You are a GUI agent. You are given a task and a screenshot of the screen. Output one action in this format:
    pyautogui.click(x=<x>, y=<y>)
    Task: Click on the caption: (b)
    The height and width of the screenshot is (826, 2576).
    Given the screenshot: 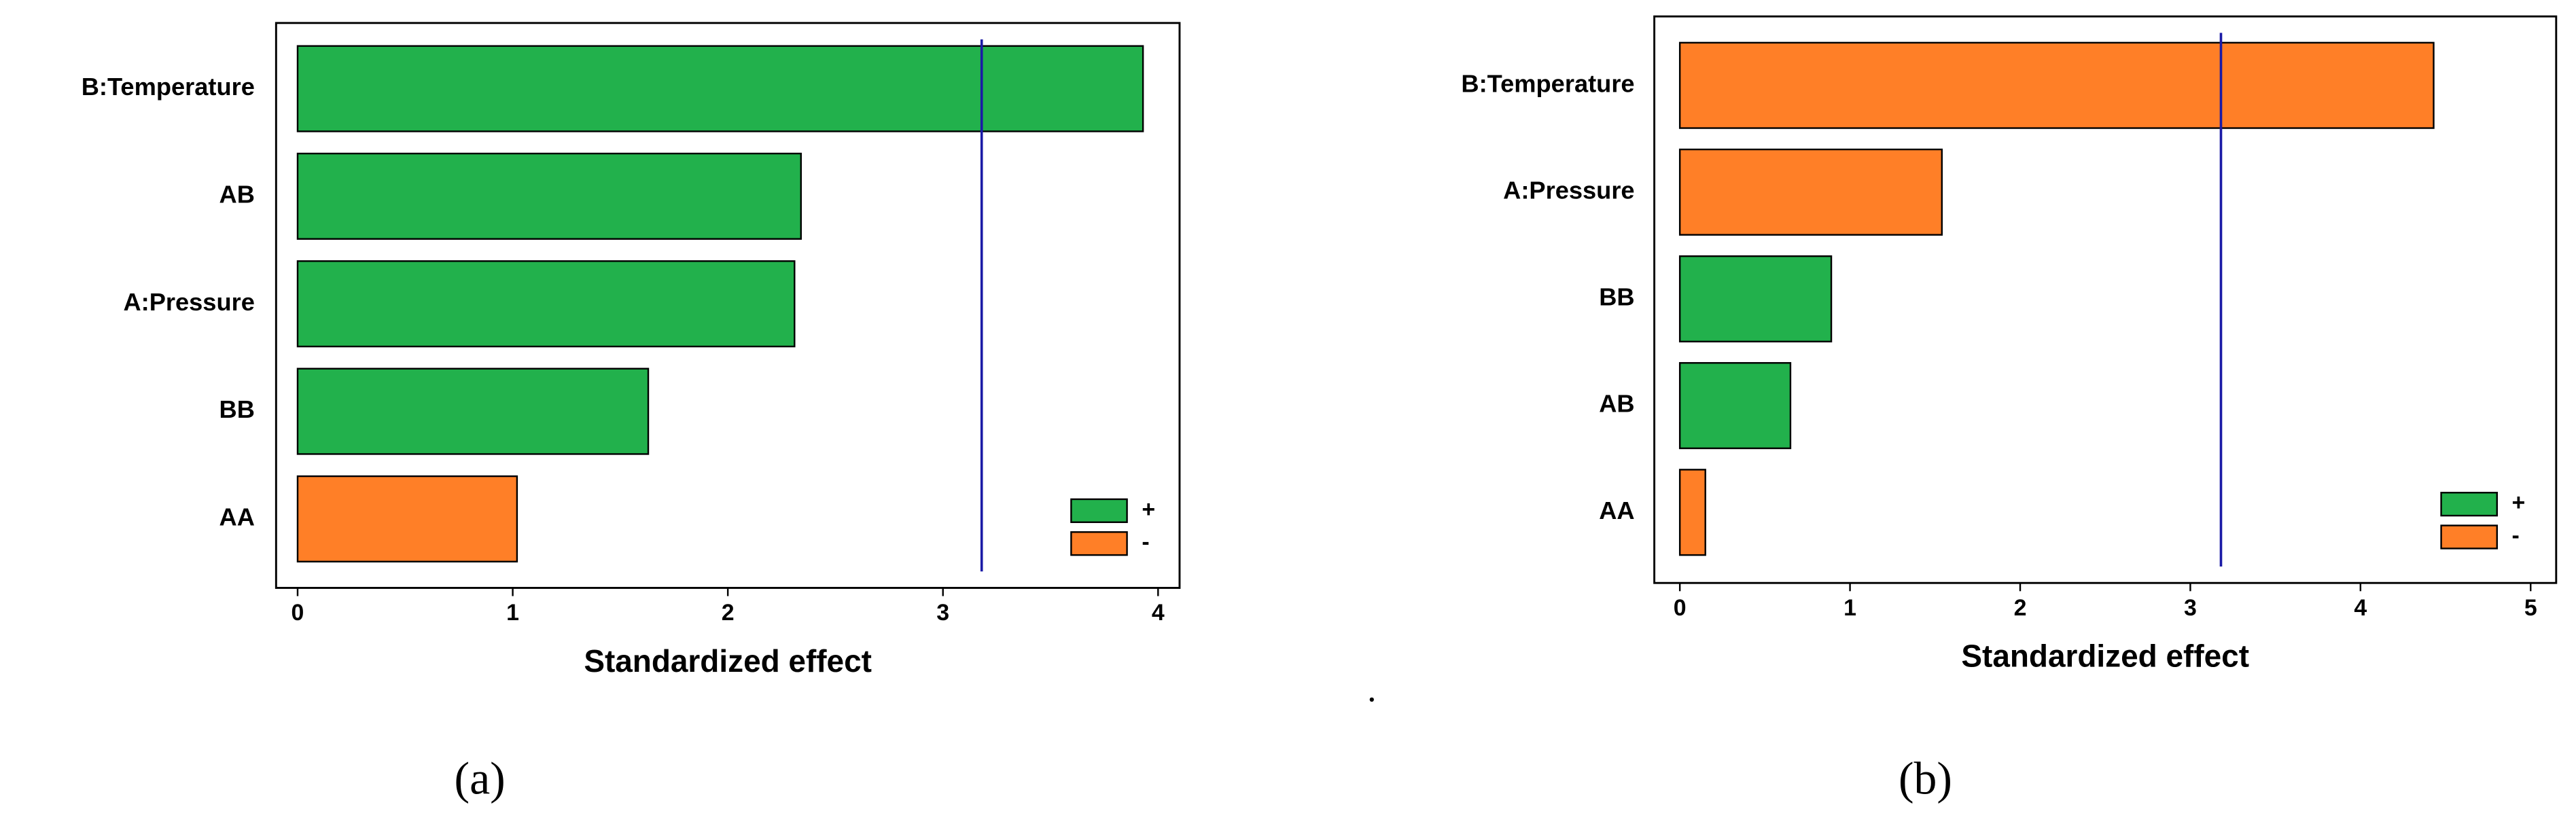 What is the action you would take?
    pyautogui.click(x=1925, y=778)
    